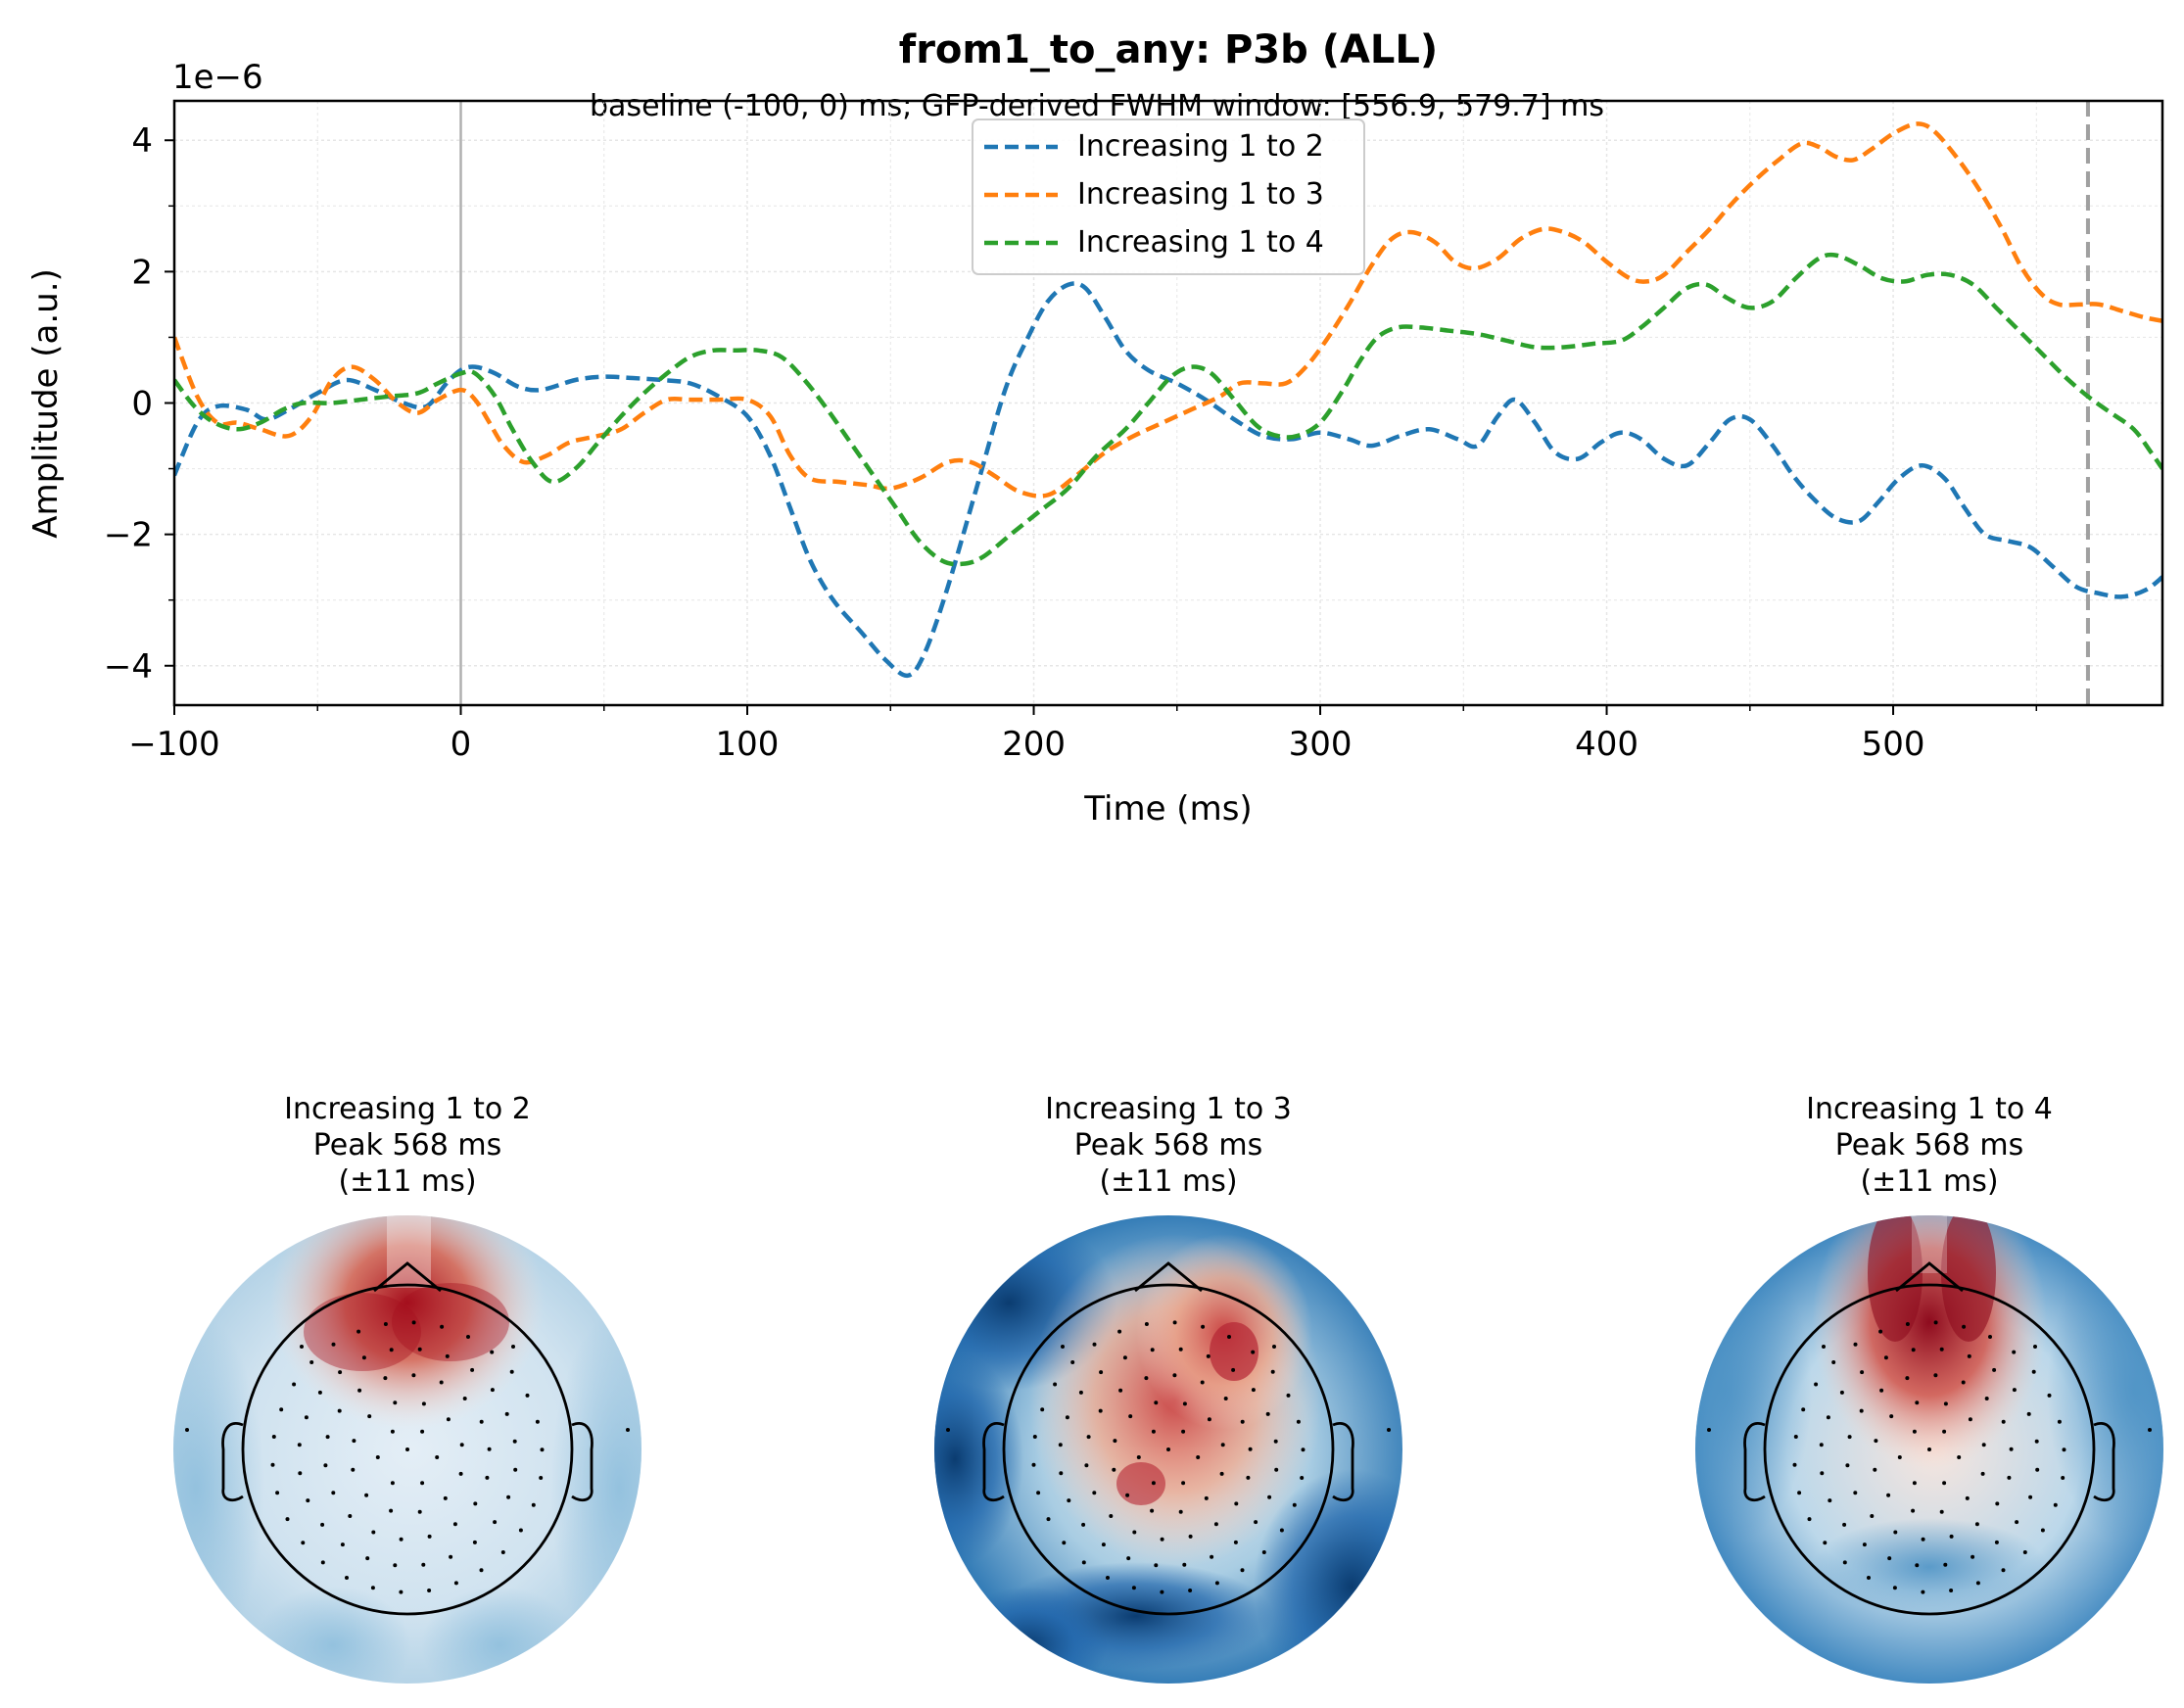 The height and width of the screenshot is (1708, 2184). What do you see at coordinates (1321, 744) in the screenshot?
I see `x-tick-label: 300` at bounding box center [1321, 744].